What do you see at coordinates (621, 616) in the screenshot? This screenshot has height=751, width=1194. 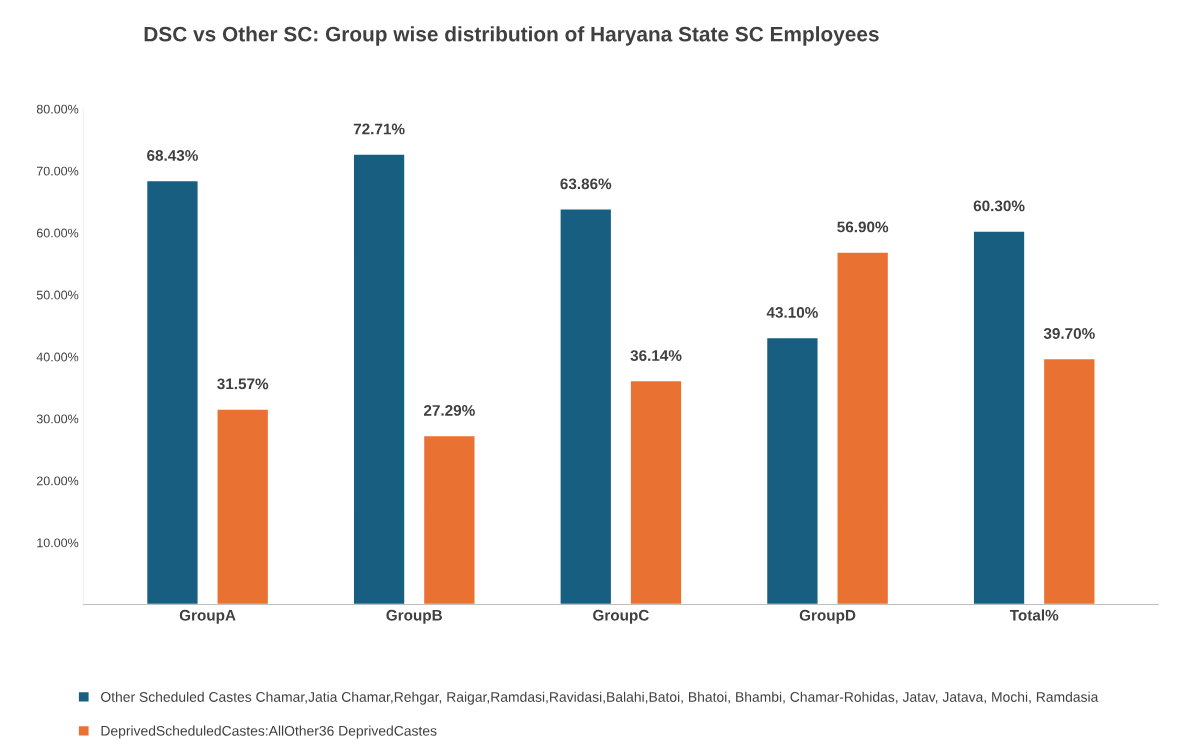 I see `x-tick-label: GroupC` at bounding box center [621, 616].